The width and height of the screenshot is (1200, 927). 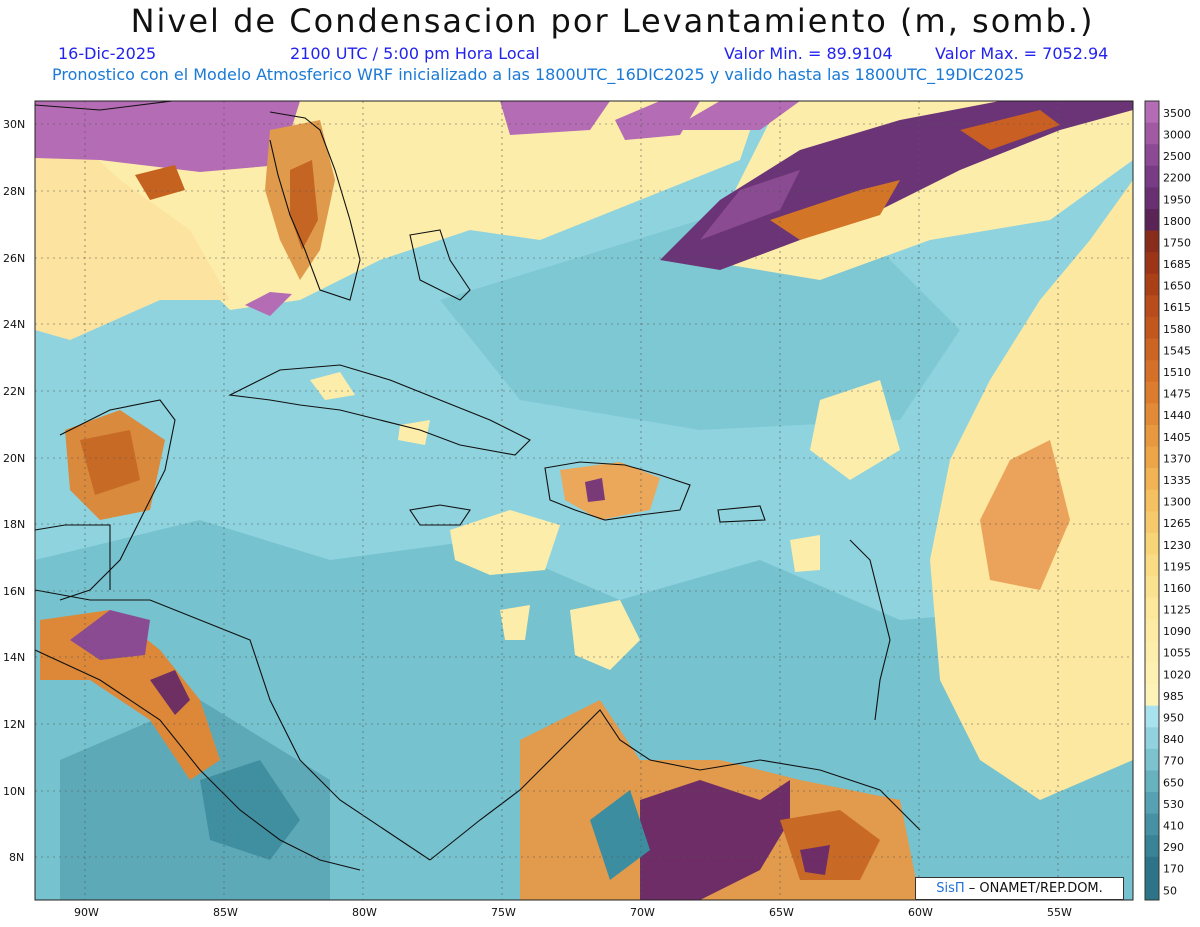 What do you see at coordinates (1173, 739) in the screenshot?
I see `colorbar-label: 840` at bounding box center [1173, 739].